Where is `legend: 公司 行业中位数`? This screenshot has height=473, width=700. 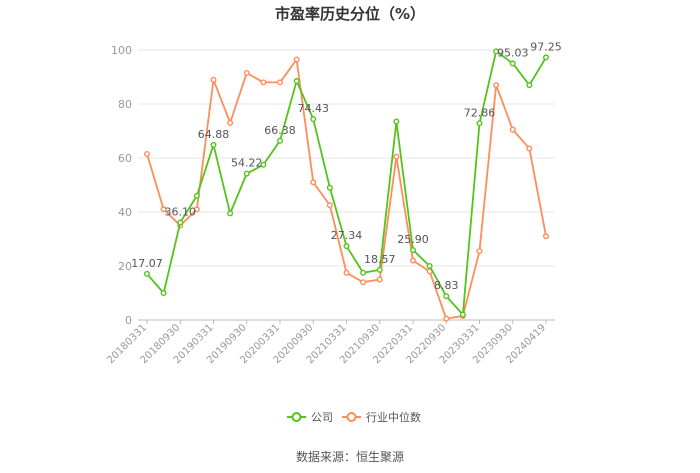
legend: 公司 行业中位数 is located at coordinates (354, 417).